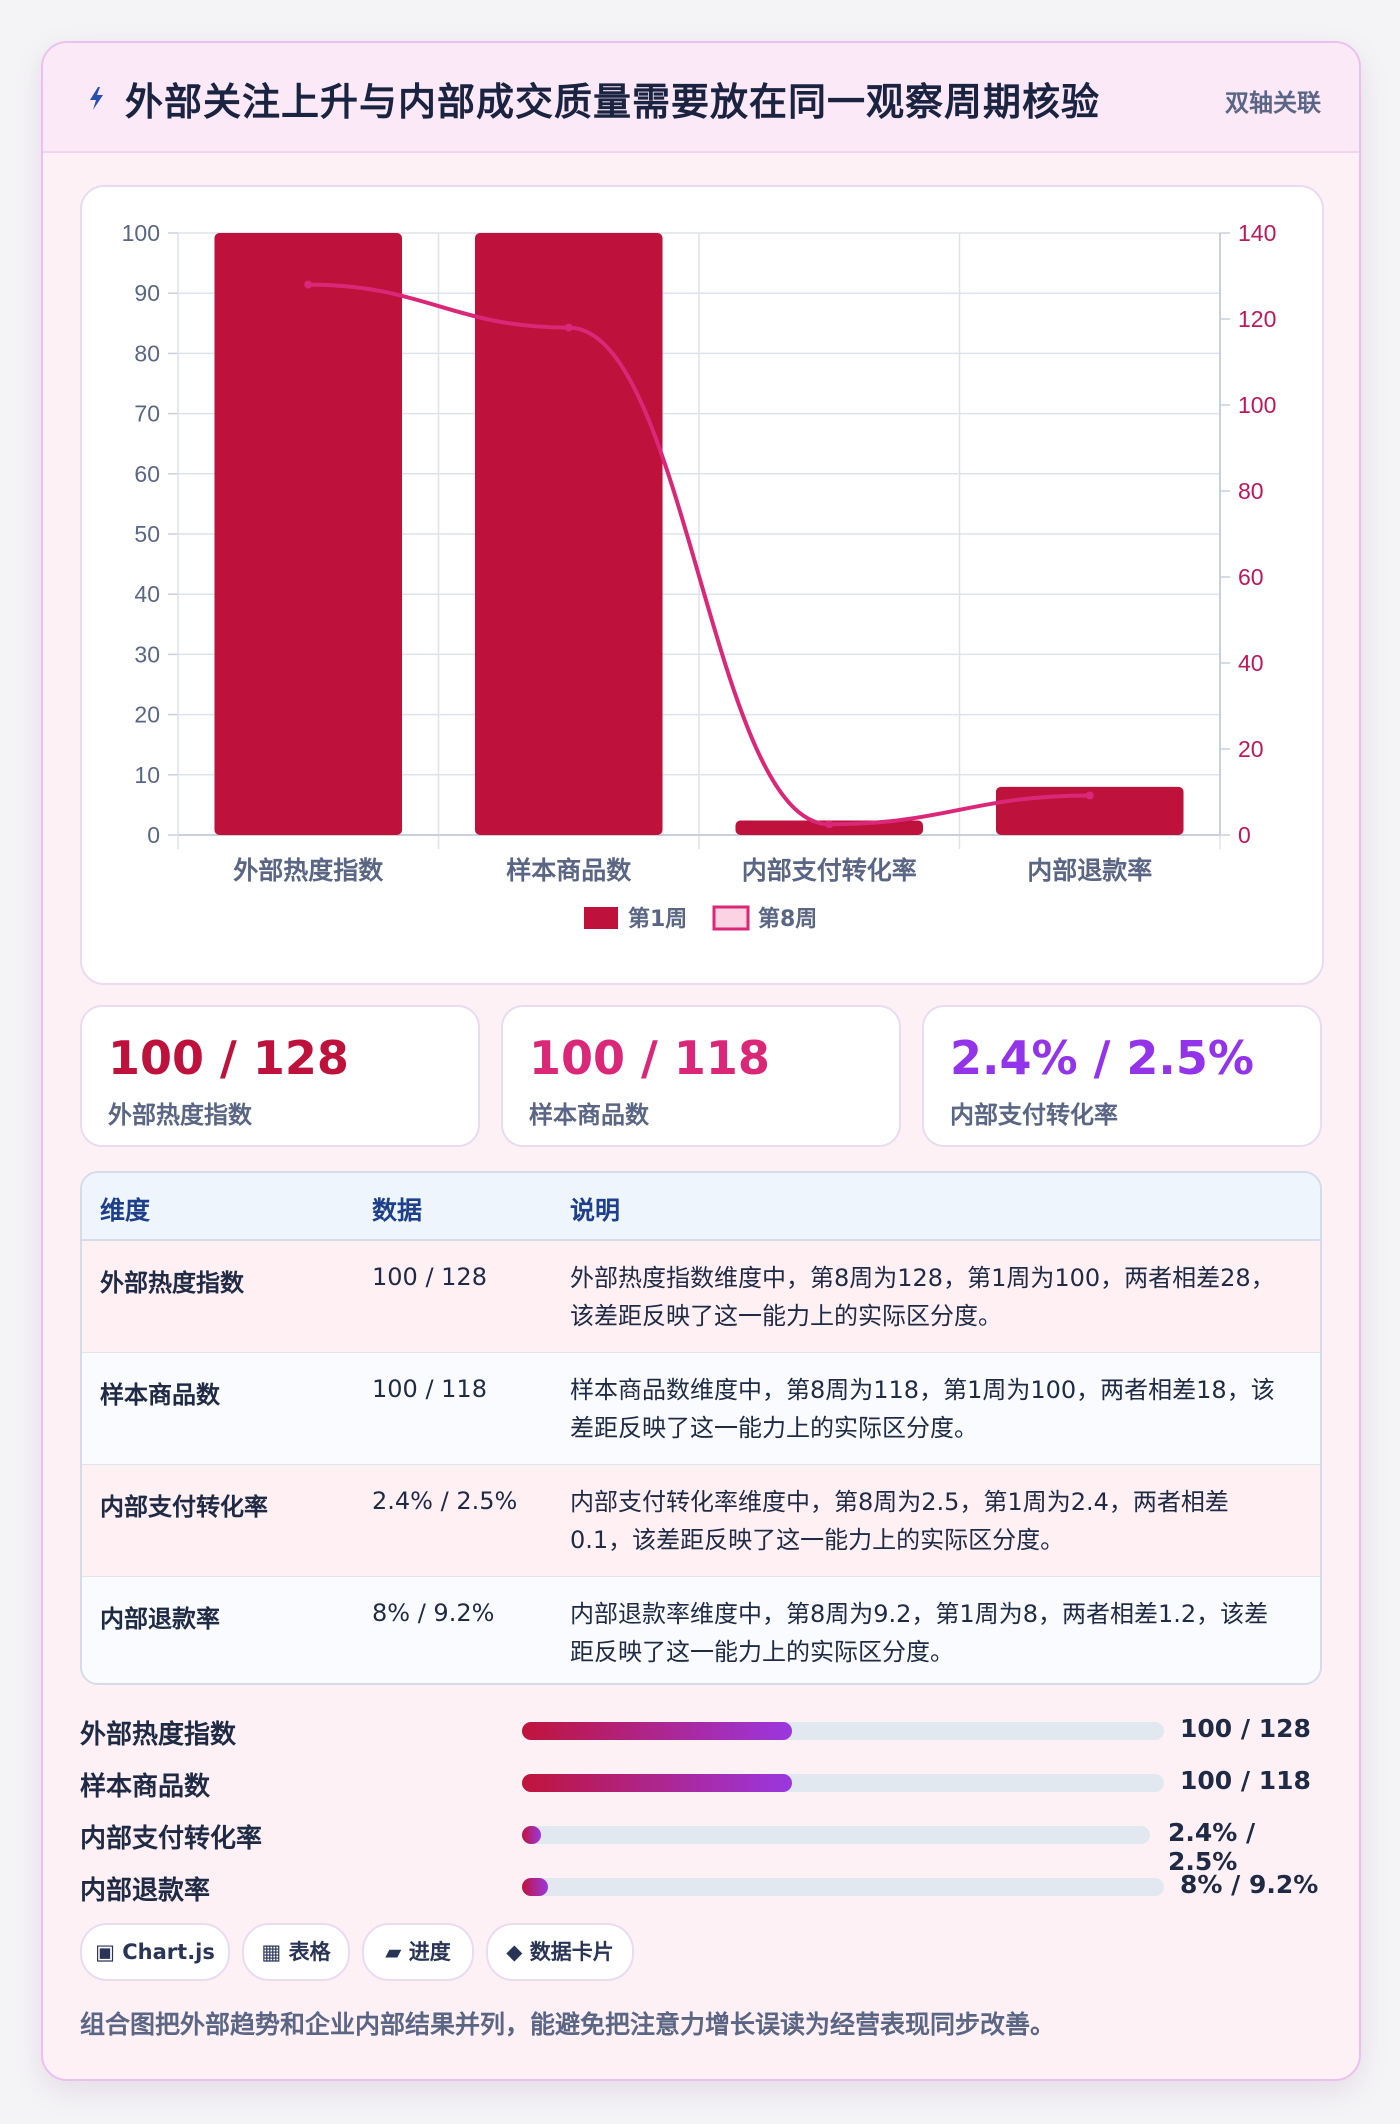  Describe the element at coordinates (1251, 749) in the screenshot. I see `right-axis-tick-label: 20` at that location.